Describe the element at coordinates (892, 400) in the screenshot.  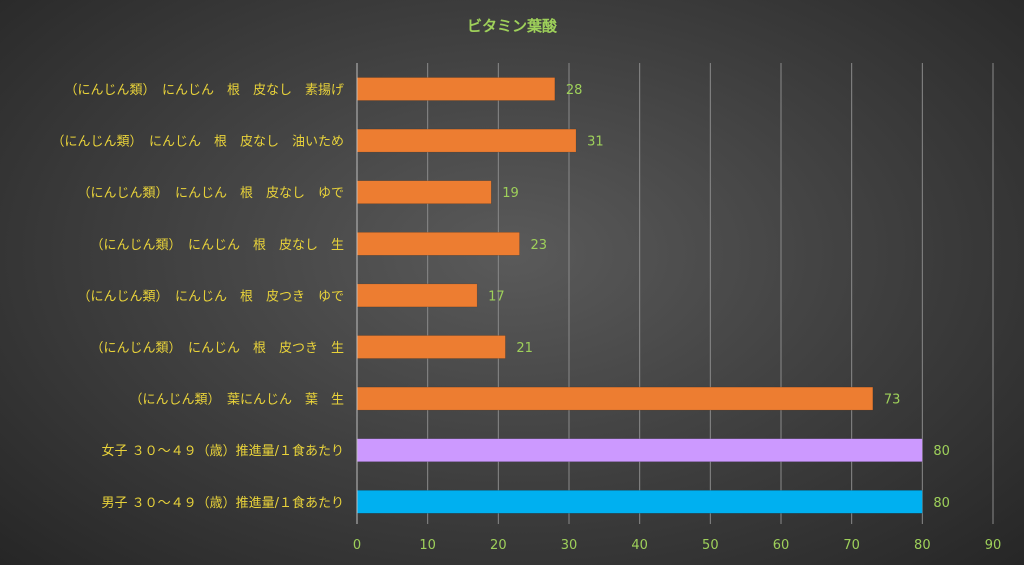
I see `data-label: 73` at that location.